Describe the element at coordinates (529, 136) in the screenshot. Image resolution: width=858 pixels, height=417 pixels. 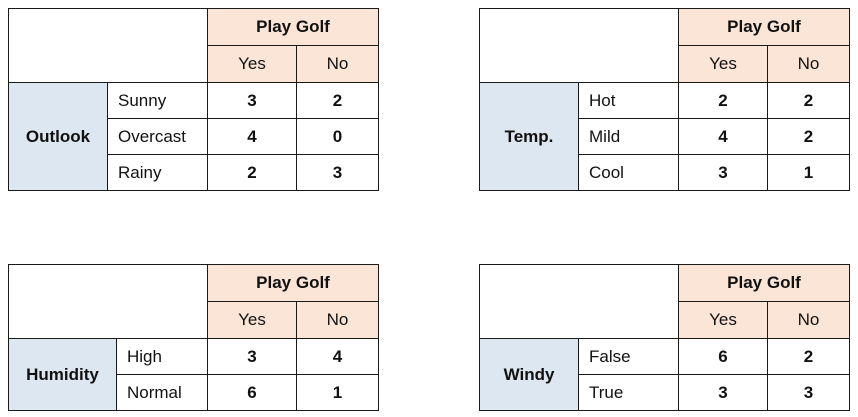
I see `feature-name: Temp.` at that location.